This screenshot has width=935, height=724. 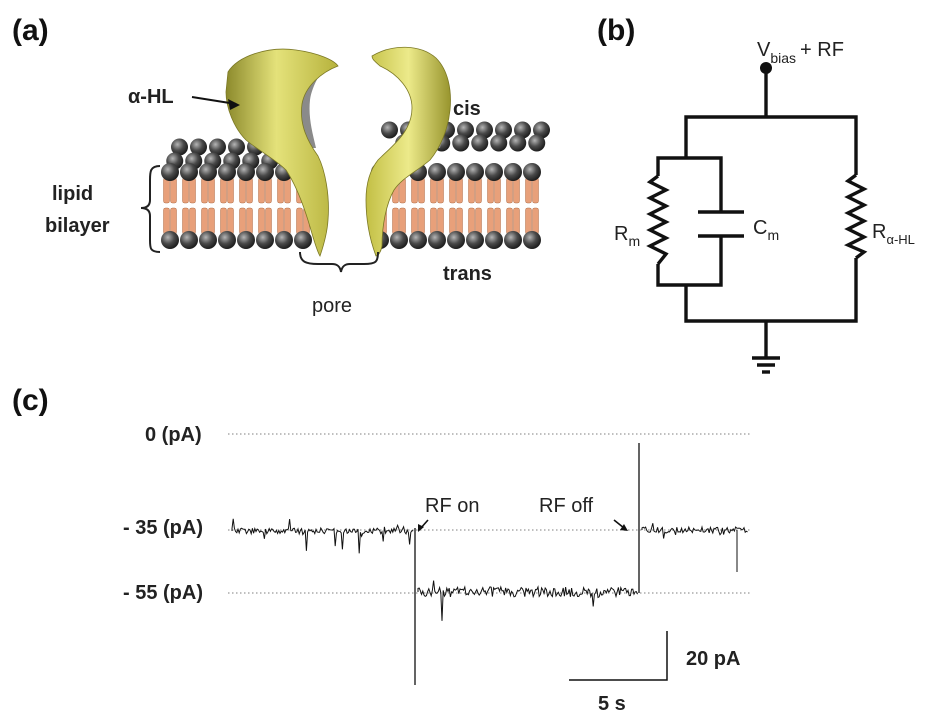 What do you see at coordinates (163, 528) in the screenshot?
I see `level-35-label: - 35 (pA)` at bounding box center [163, 528].